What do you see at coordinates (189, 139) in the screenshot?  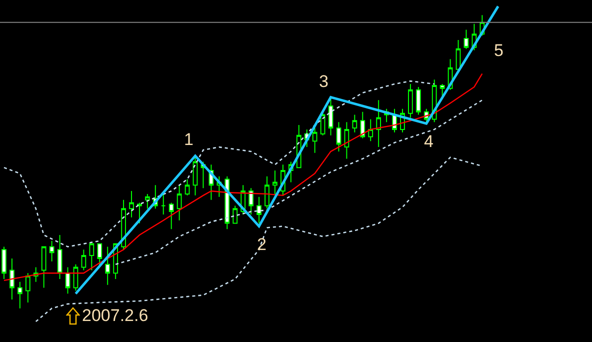 I see `annotation: 1` at bounding box center [189, 139].